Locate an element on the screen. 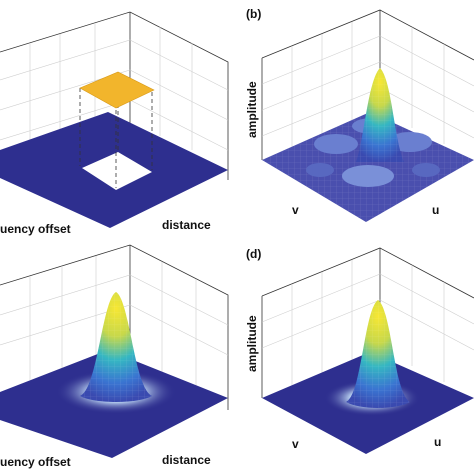 The width and height of the screenshot is (474, 474). panel-b-ylabel: amplitude is located at coordinates (252, 109).